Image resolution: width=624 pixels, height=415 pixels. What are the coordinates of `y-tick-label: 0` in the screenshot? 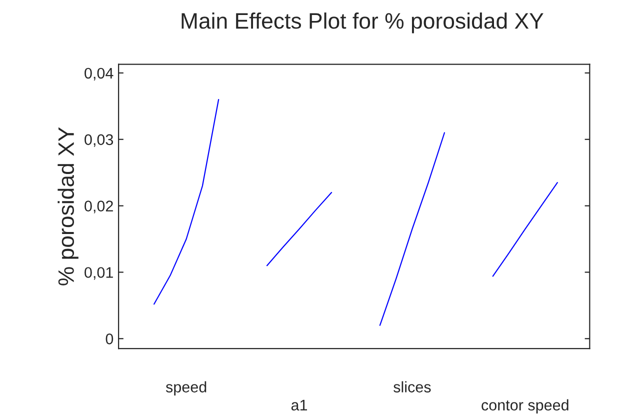 It's located at (110, 339).